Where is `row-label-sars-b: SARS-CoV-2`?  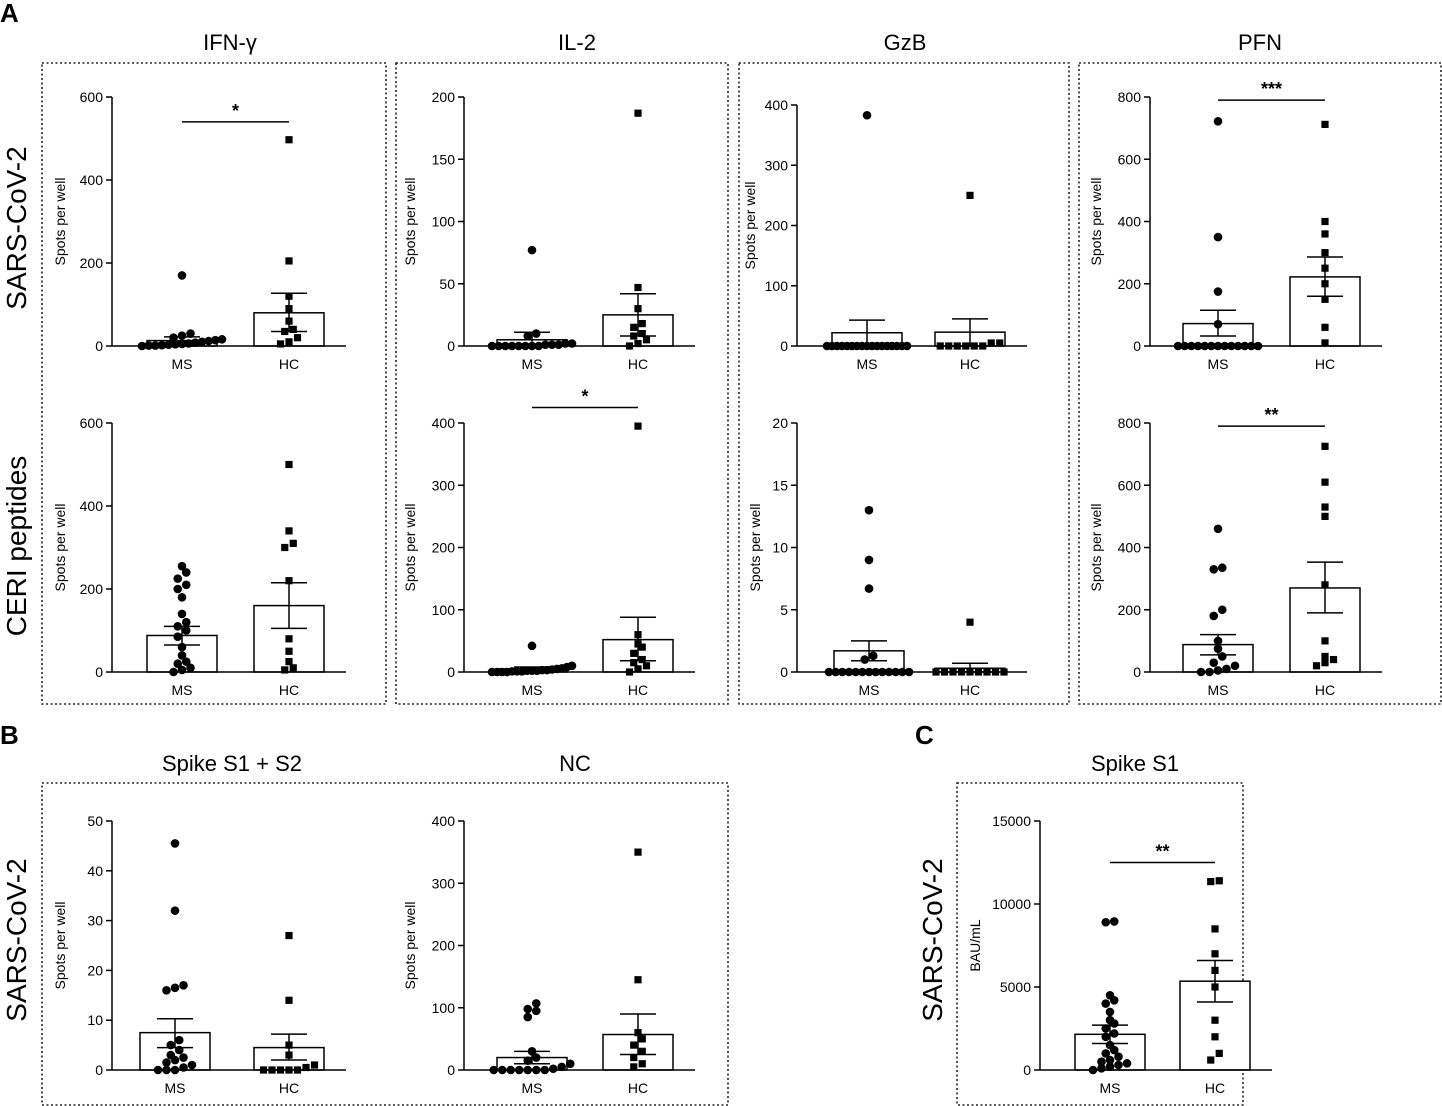
row-label-sars-b: SARS-CoV-2 is located at coordinates (16, 939).